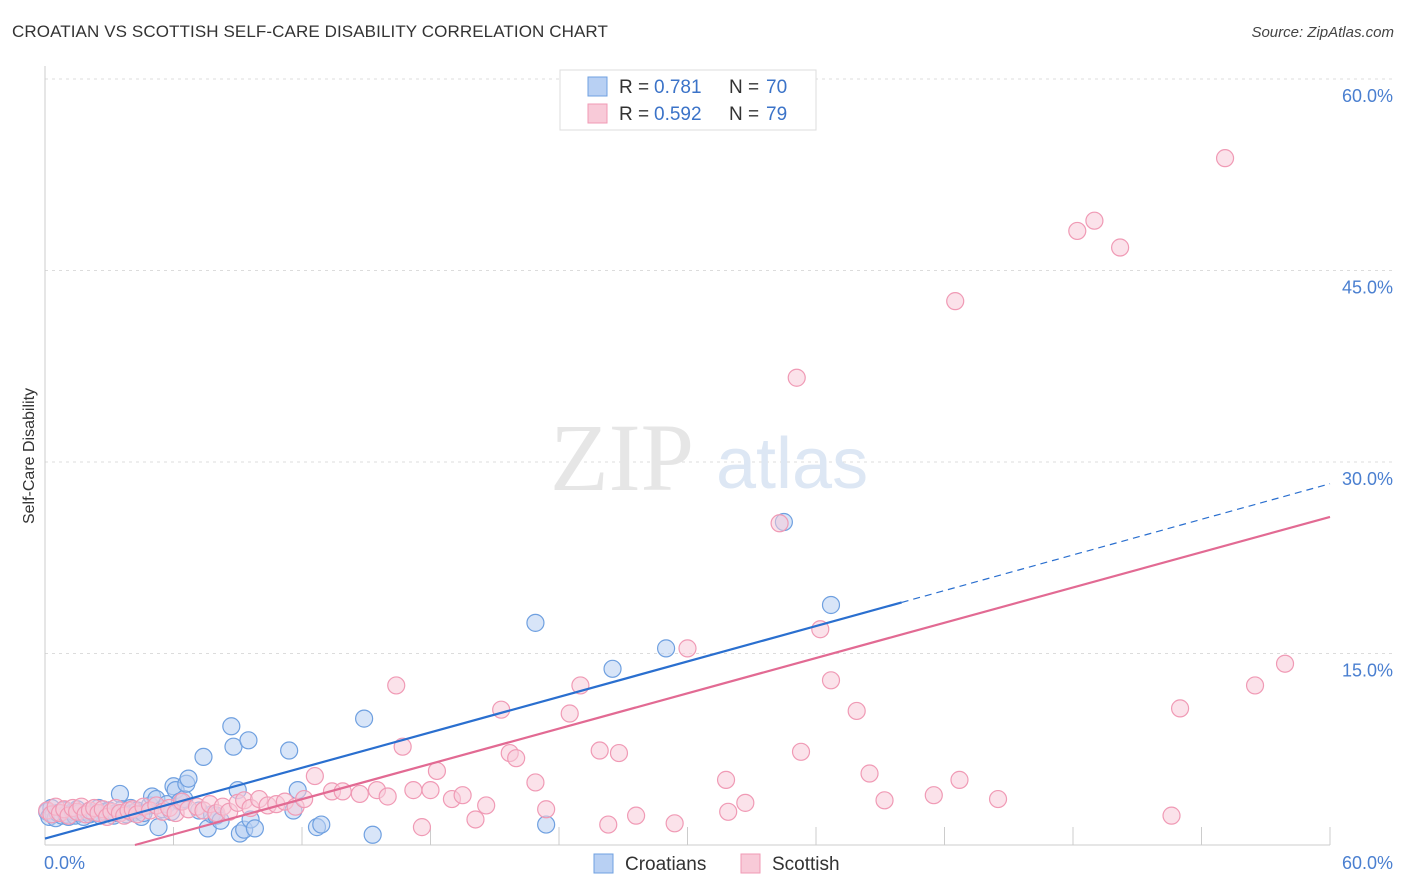 The height and width of the screenshot is (892, 1406). I want to click on legend-label-scottish: Scottish, so click(806, 864).